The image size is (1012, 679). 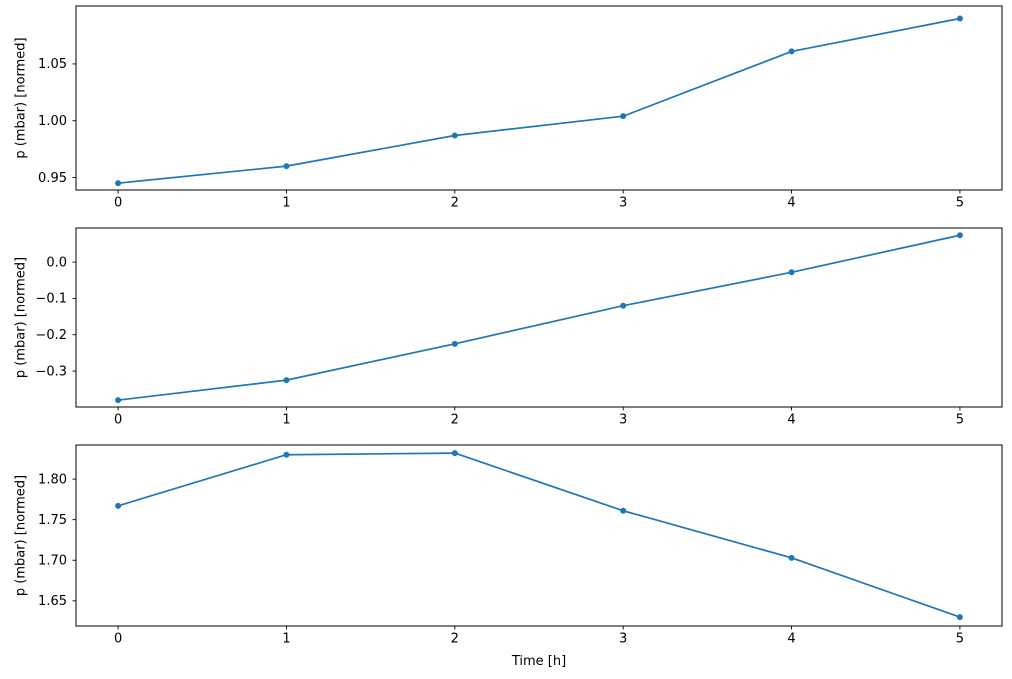 What do you see at coordinates (52, 601) in the screenshot?
I see `y-tick-label: 1.65` at bounding box center [52, 601].